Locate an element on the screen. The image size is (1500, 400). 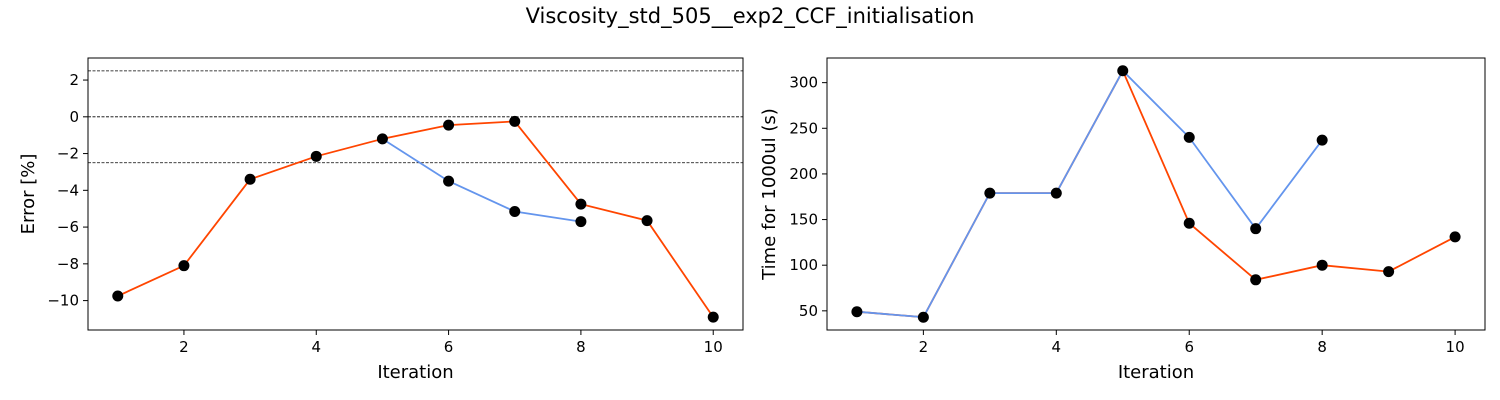
y-tick-label: 150 is located at coordinates (803, 220).